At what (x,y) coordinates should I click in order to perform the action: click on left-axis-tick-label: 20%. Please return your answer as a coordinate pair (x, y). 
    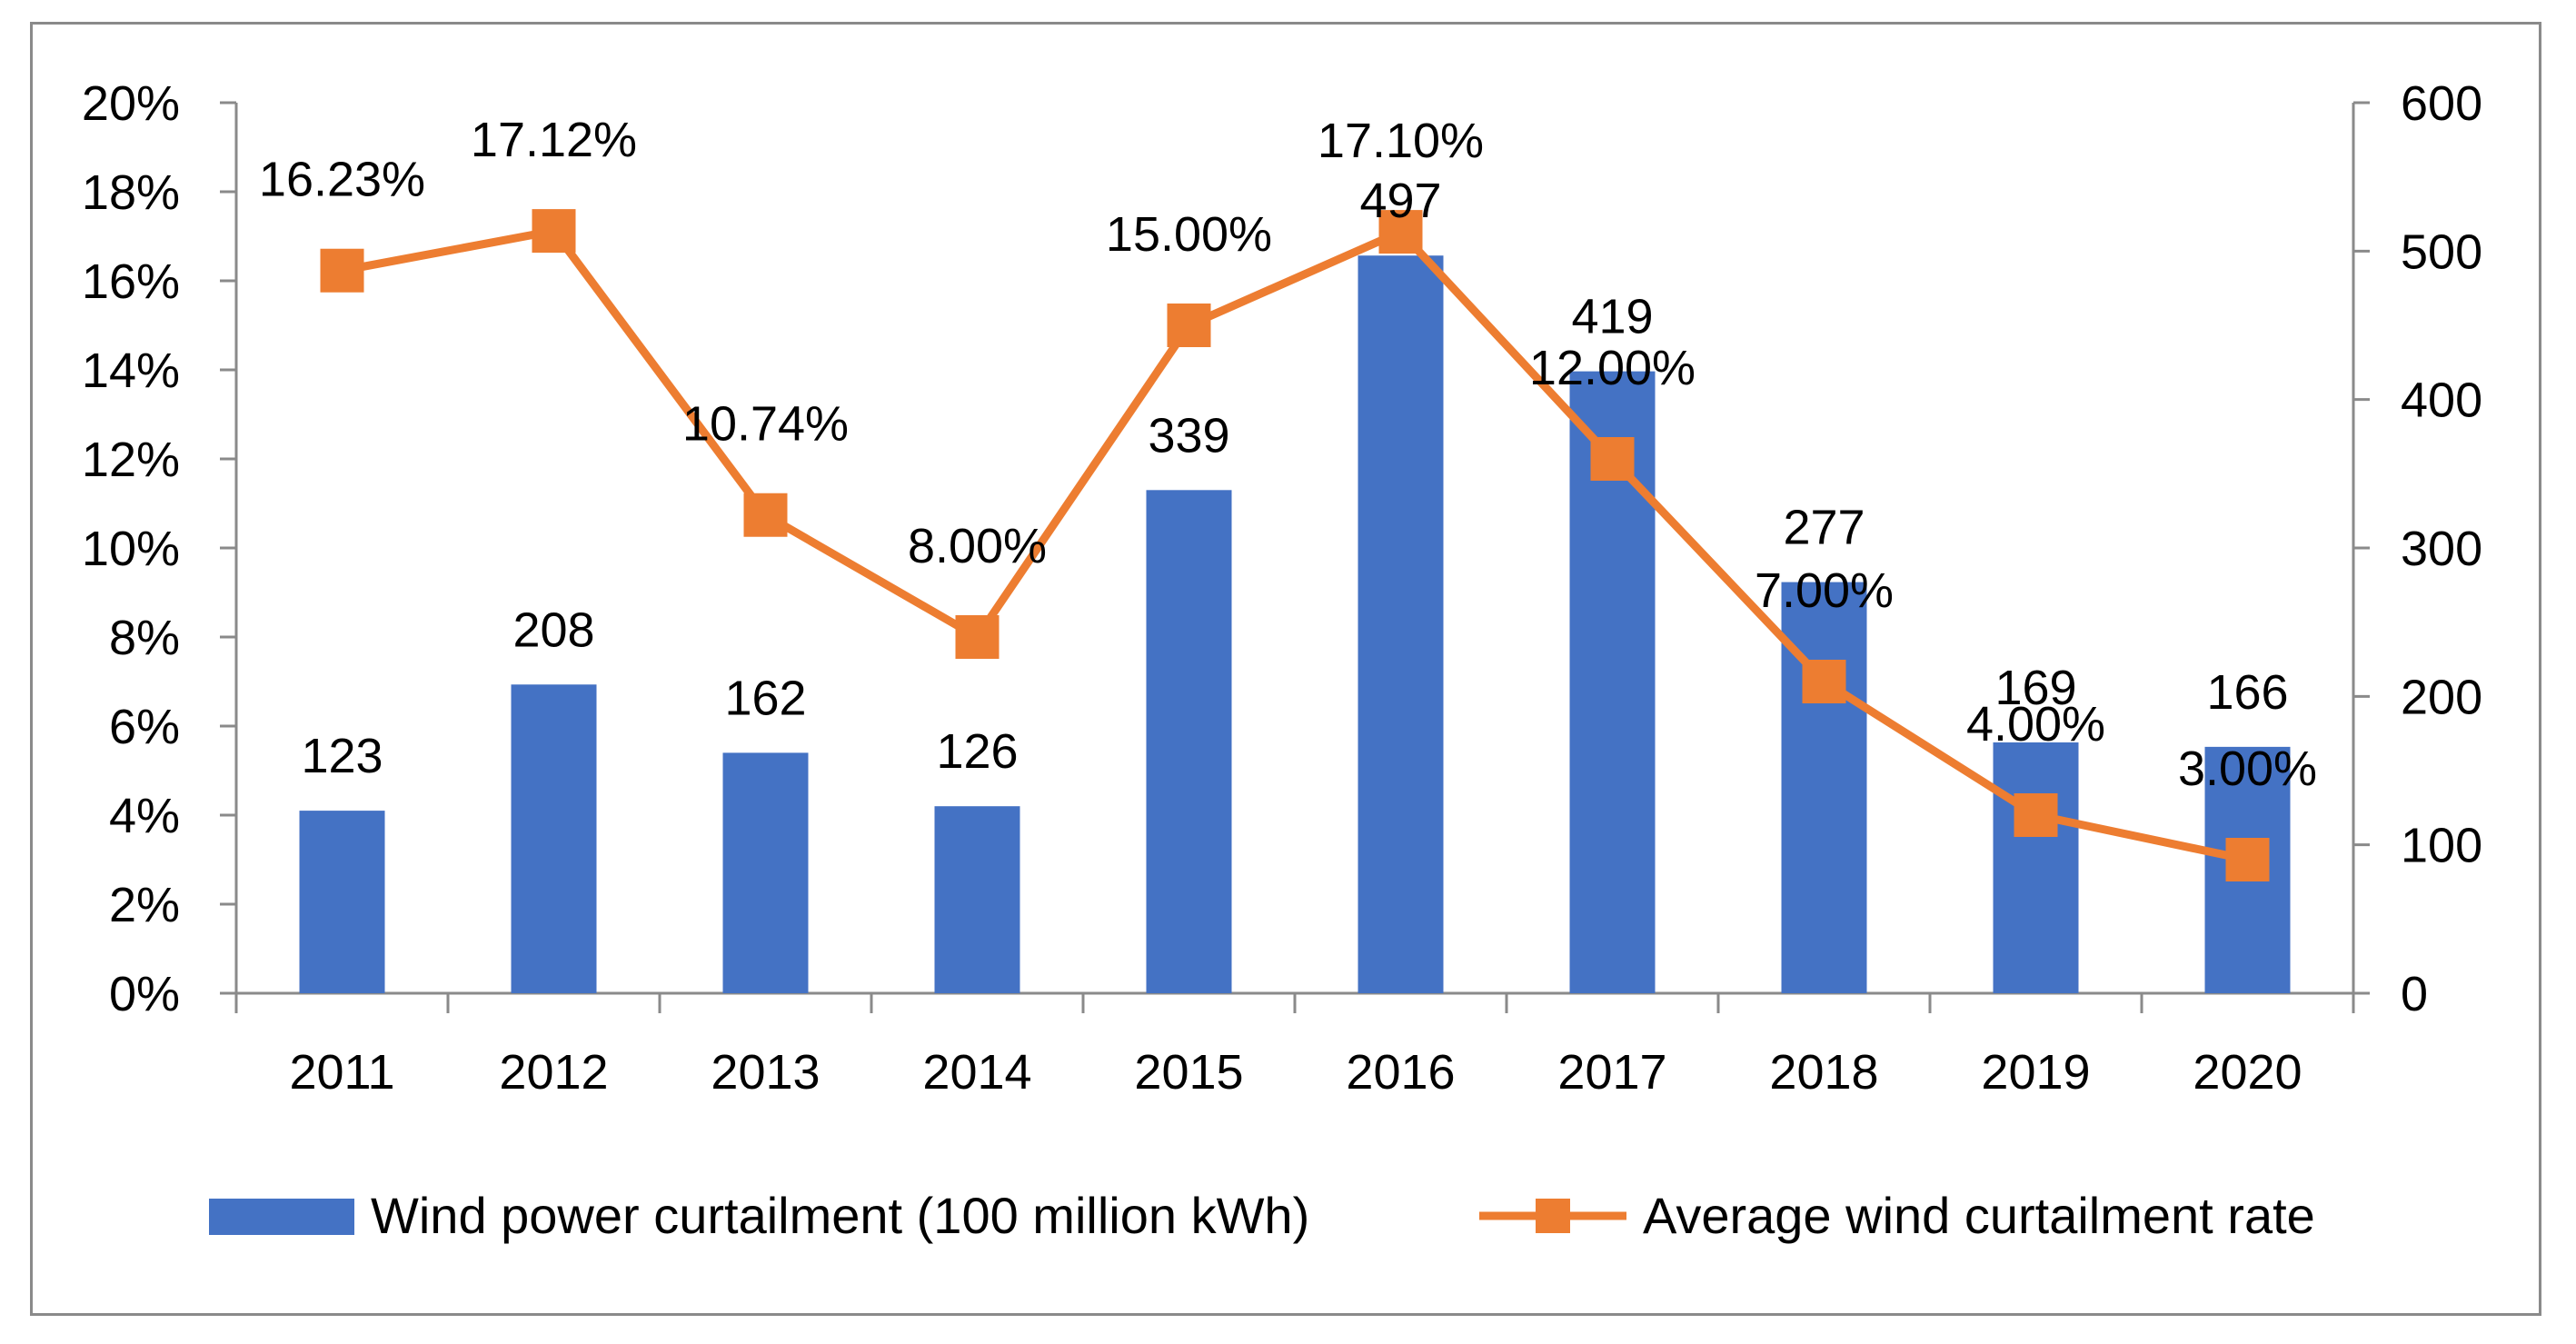
    Looking at the image, I should click on (131, 103).